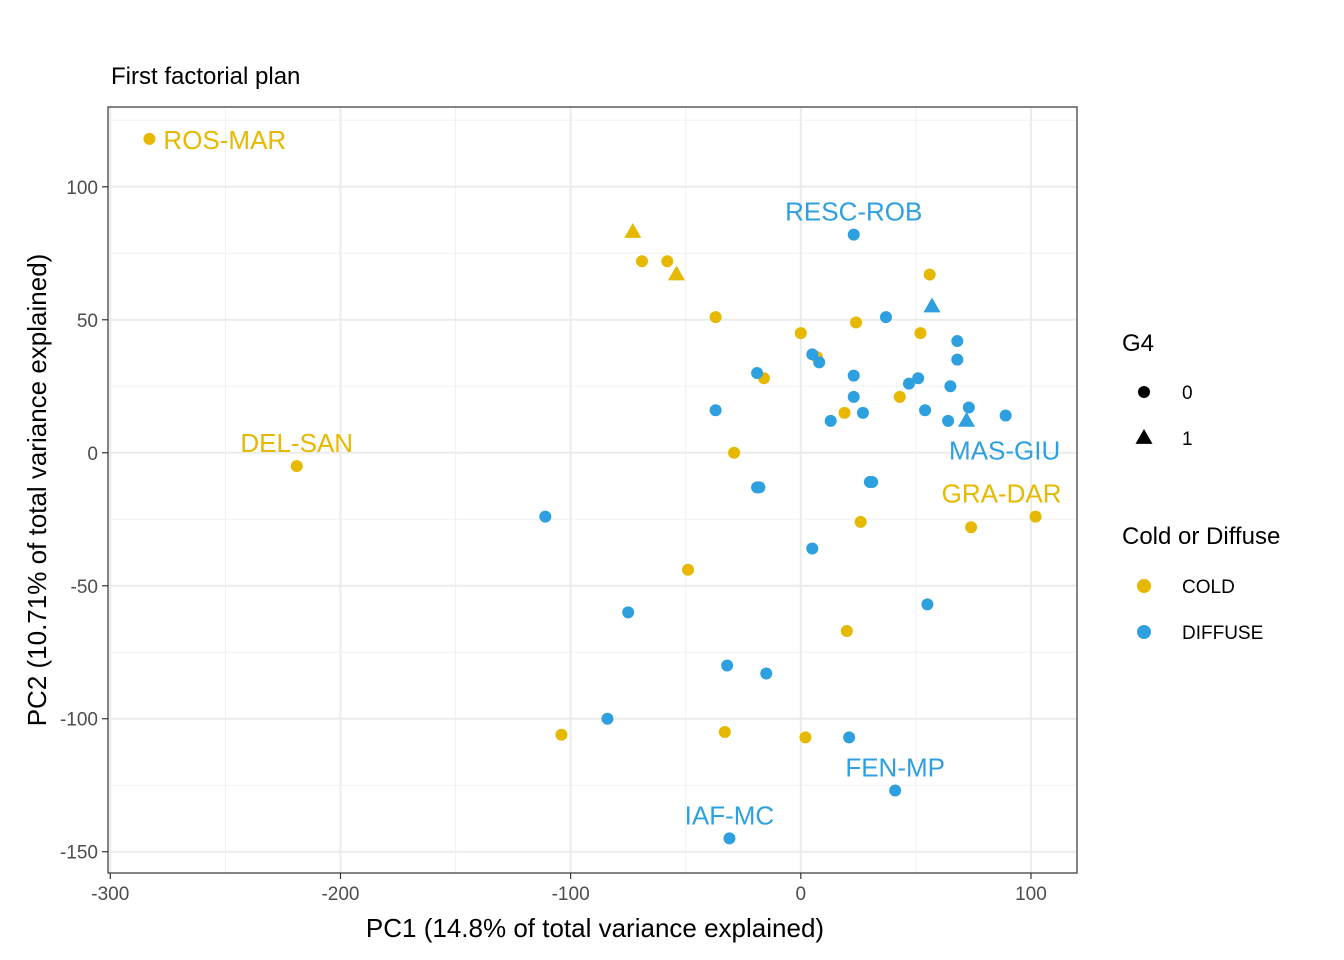  What do you see at coordinates (1144, 436) in the screenshot?
I see `legend-key-triangle-icon` at bounding box center [1144, 436].